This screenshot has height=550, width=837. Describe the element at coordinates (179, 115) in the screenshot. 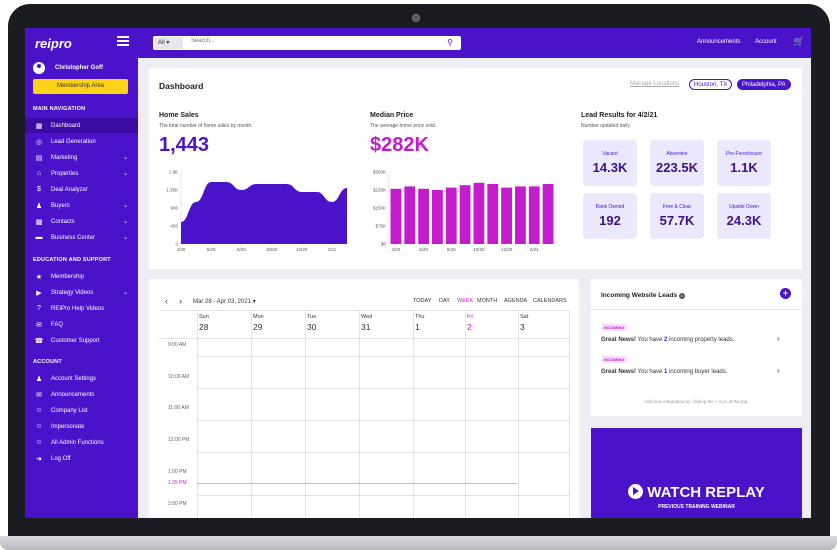

I see `home-sales-title: Home Sales` at that location.